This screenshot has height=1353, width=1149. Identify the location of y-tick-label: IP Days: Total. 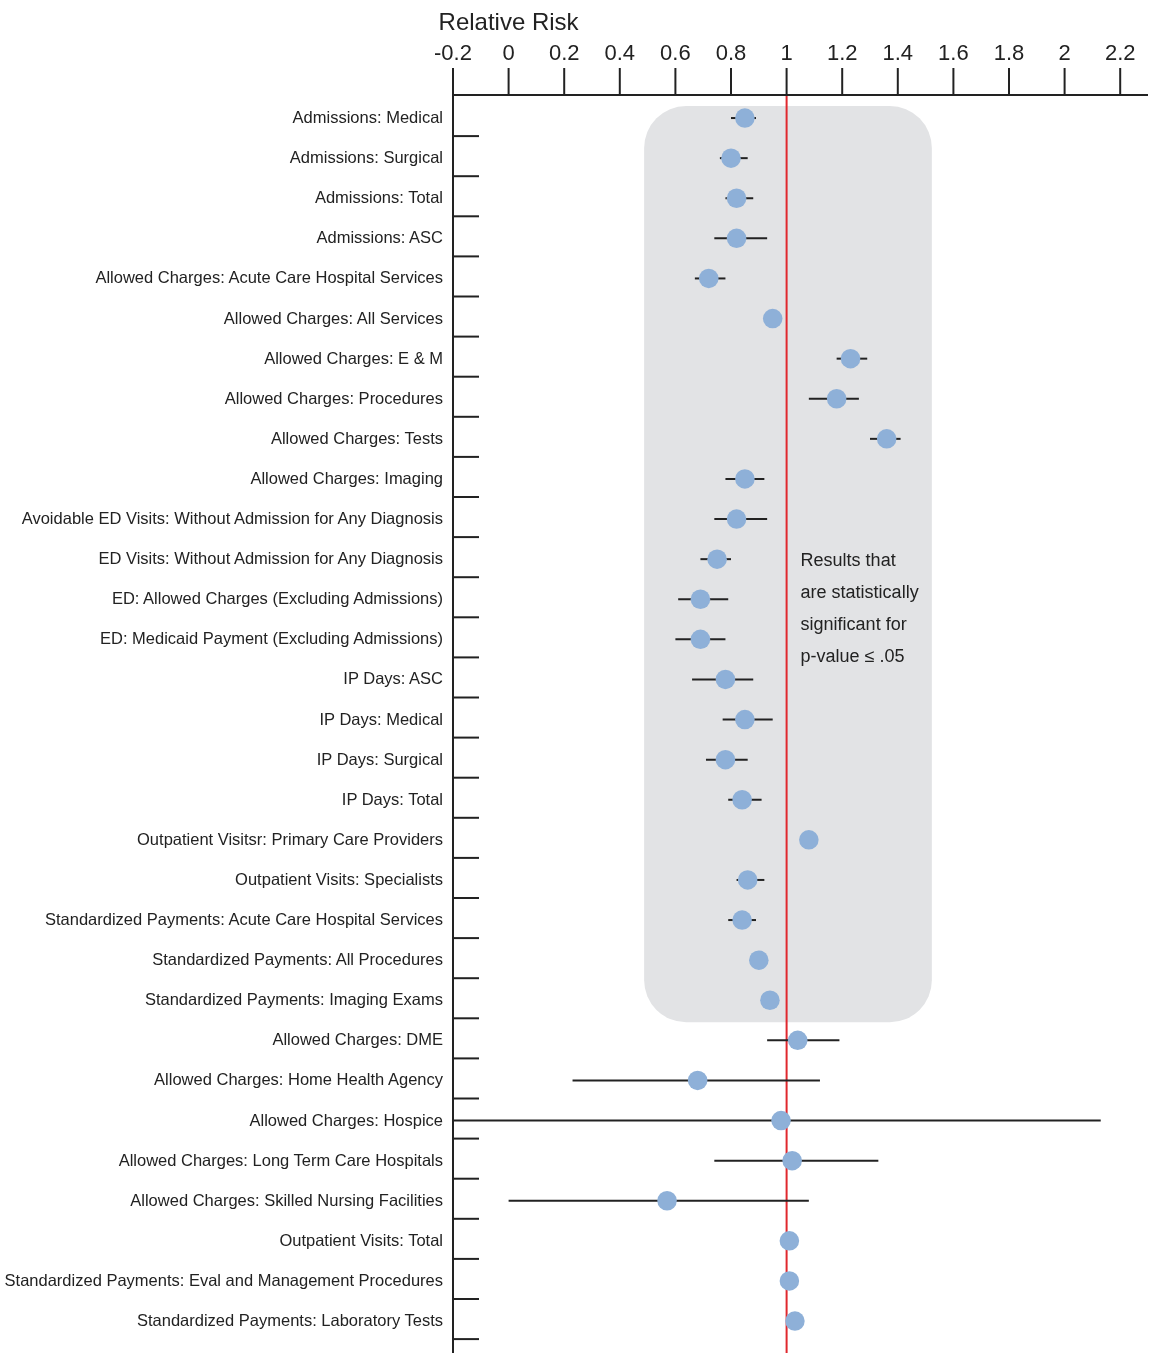
(392, 798).